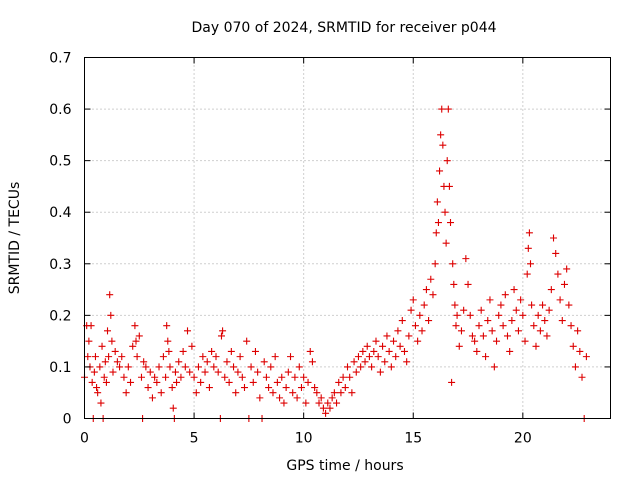  Describe the element at coordinates (523, 439) in the screenshot. I see `x-tick-label: 20` at that location.